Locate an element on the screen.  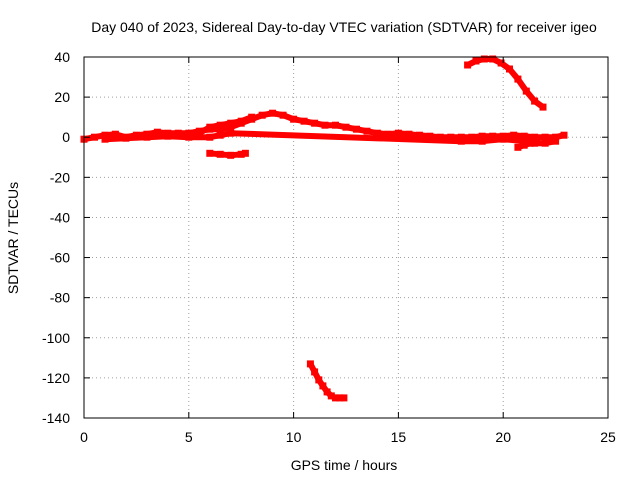
y-axis-label: SDTVAR / TECUs is located at coordinates (13, 238).